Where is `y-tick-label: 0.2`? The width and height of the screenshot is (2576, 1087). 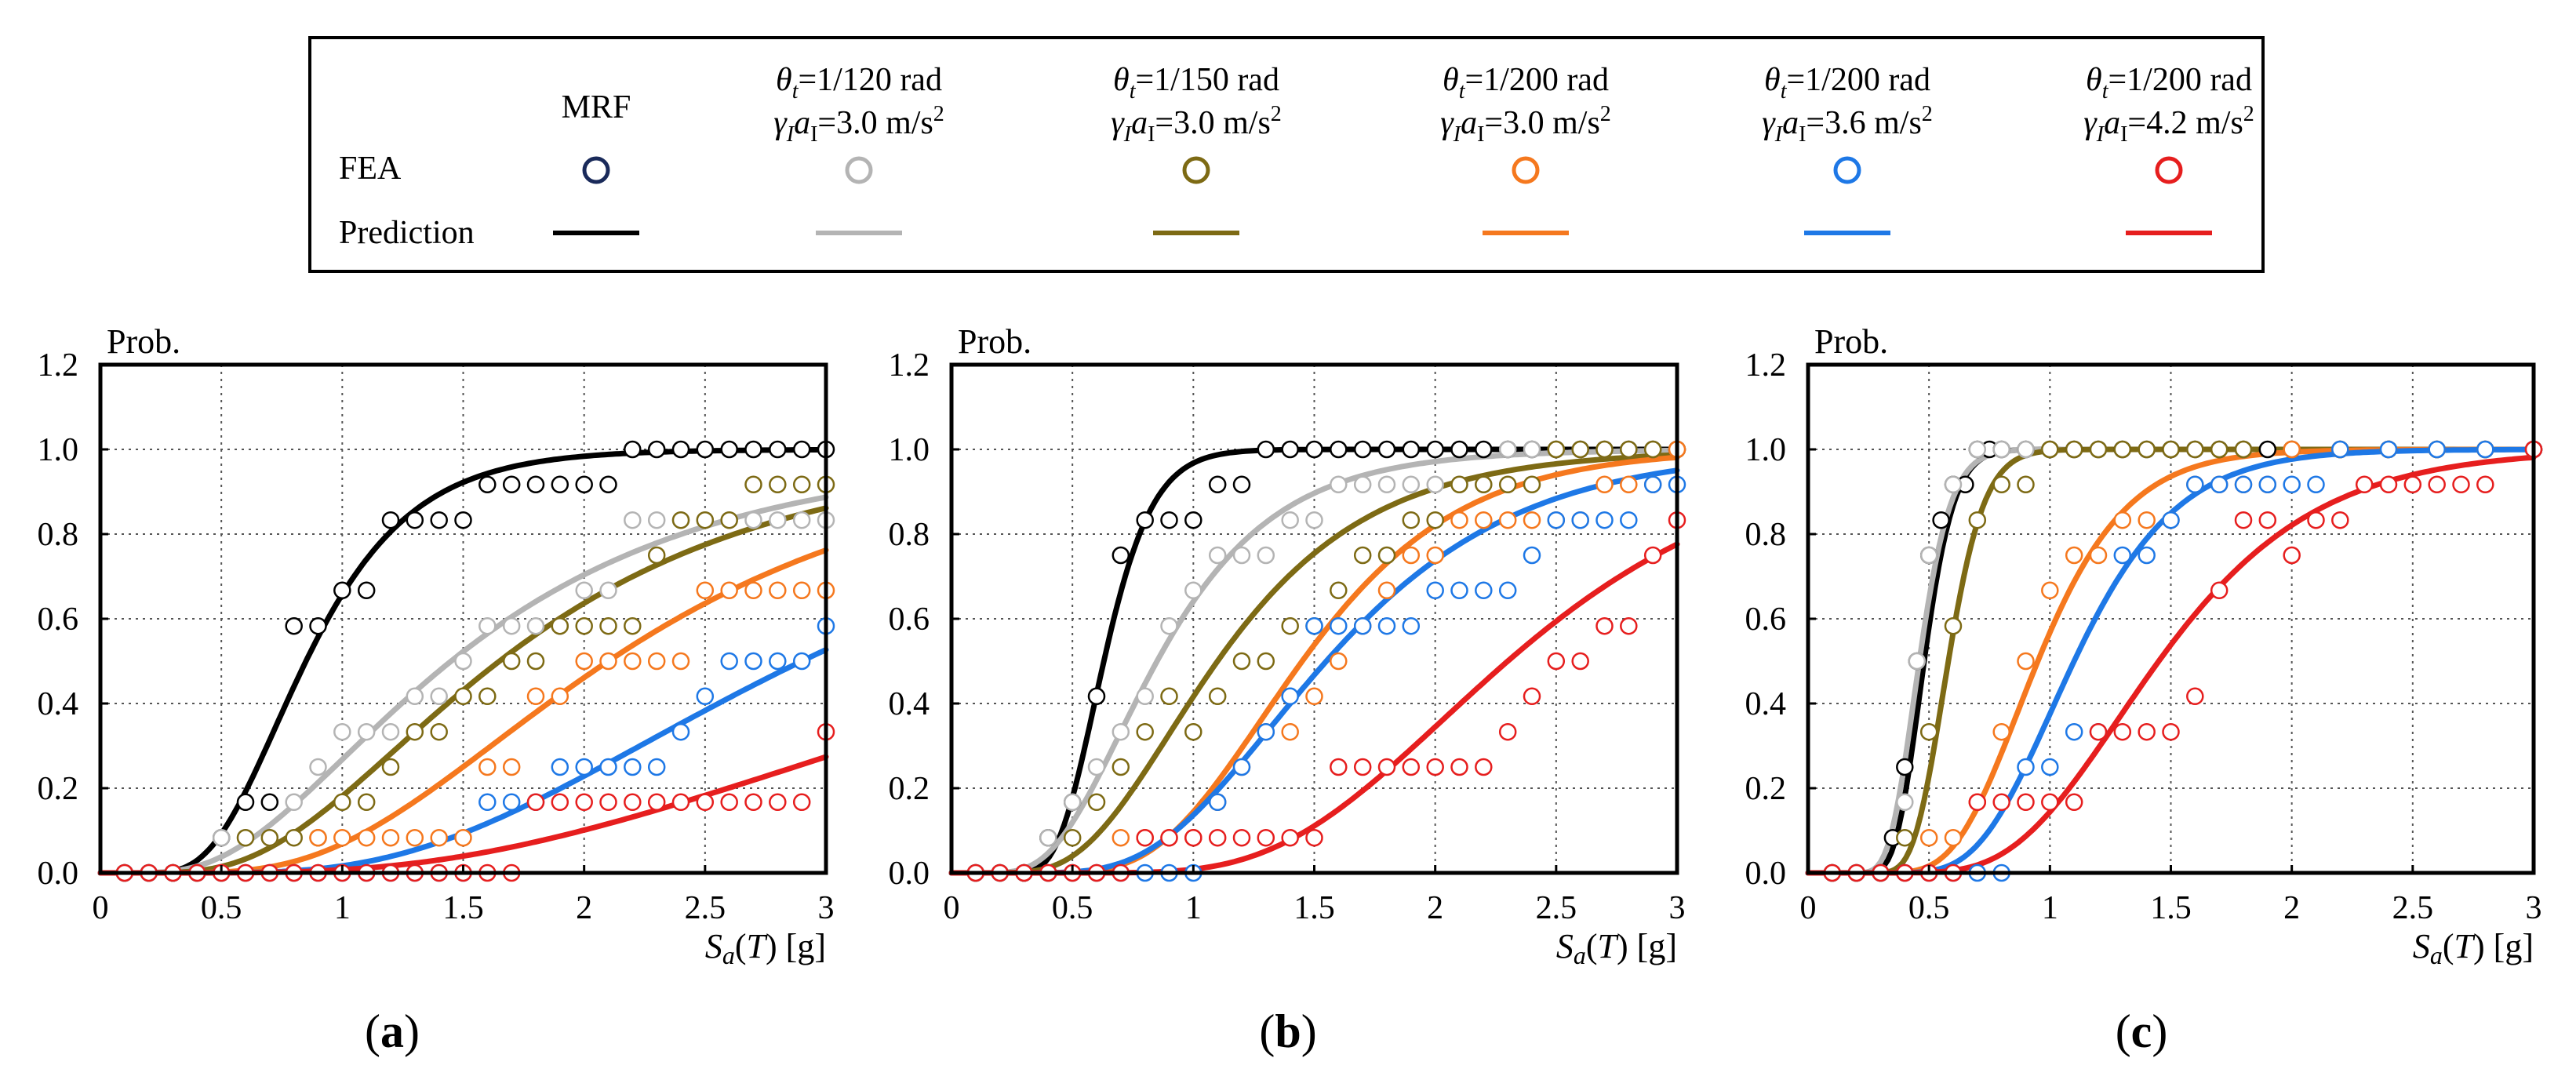
y-tick-label: 0.2 is located at coordinates (1766, 789).